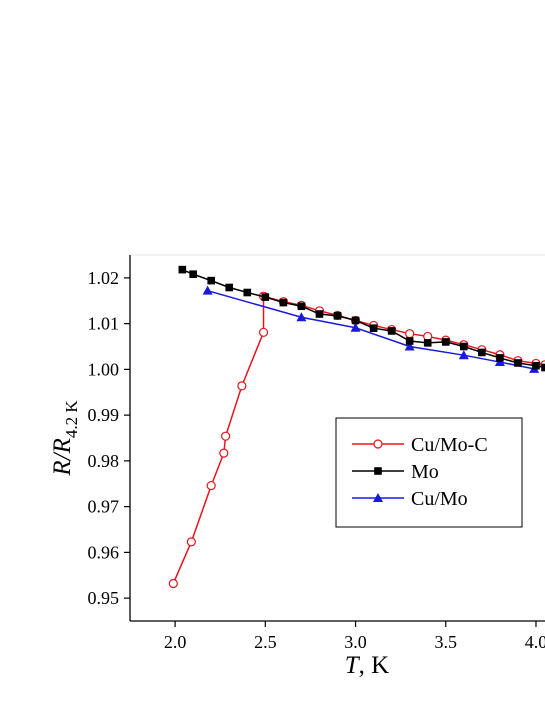 Image resolution: width=545 pixels, height=705 pixels. Describe the element at coordinates (104, 324) in the screenshot. I see `y-tick-label: 1.01` at that location.